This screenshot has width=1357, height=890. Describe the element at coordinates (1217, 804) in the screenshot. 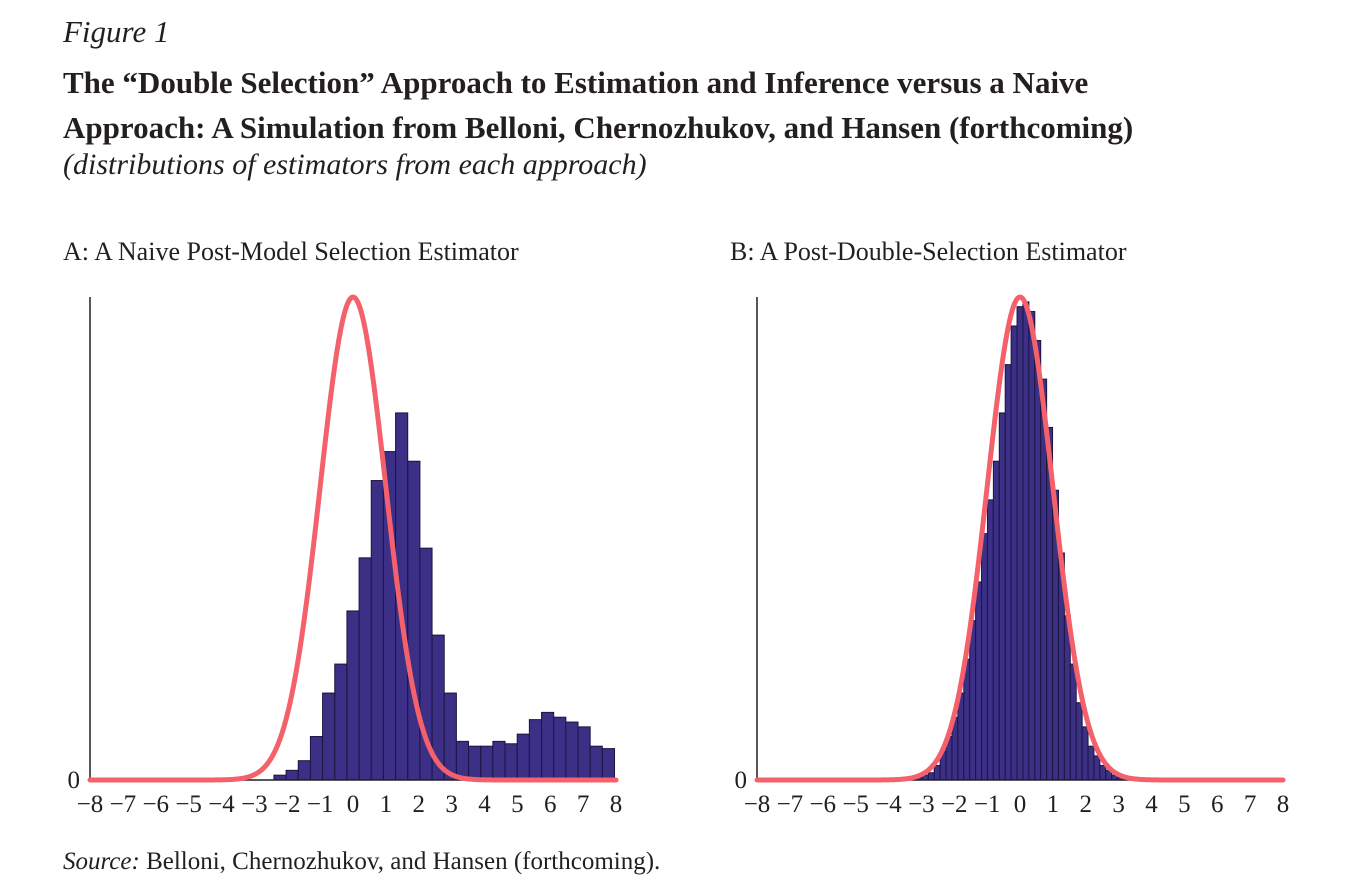

I see `panel-b-x-tick-label: 6` at that location.